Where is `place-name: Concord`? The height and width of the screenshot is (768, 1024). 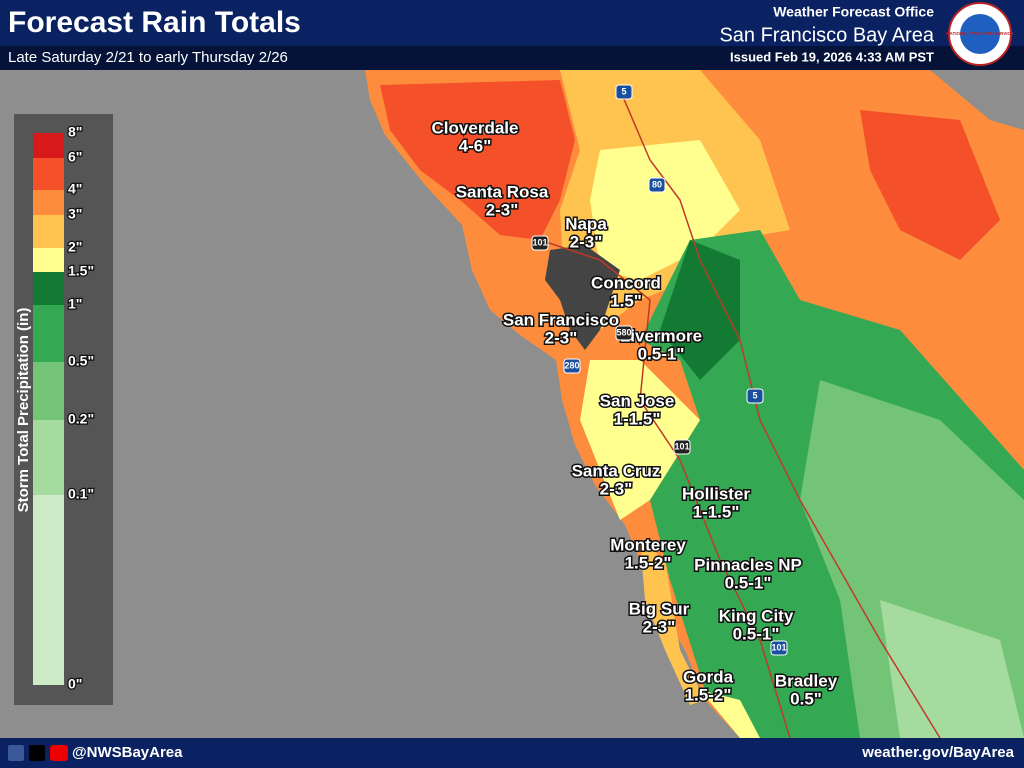
place-name: Concord is located at coordinates (626, 282).